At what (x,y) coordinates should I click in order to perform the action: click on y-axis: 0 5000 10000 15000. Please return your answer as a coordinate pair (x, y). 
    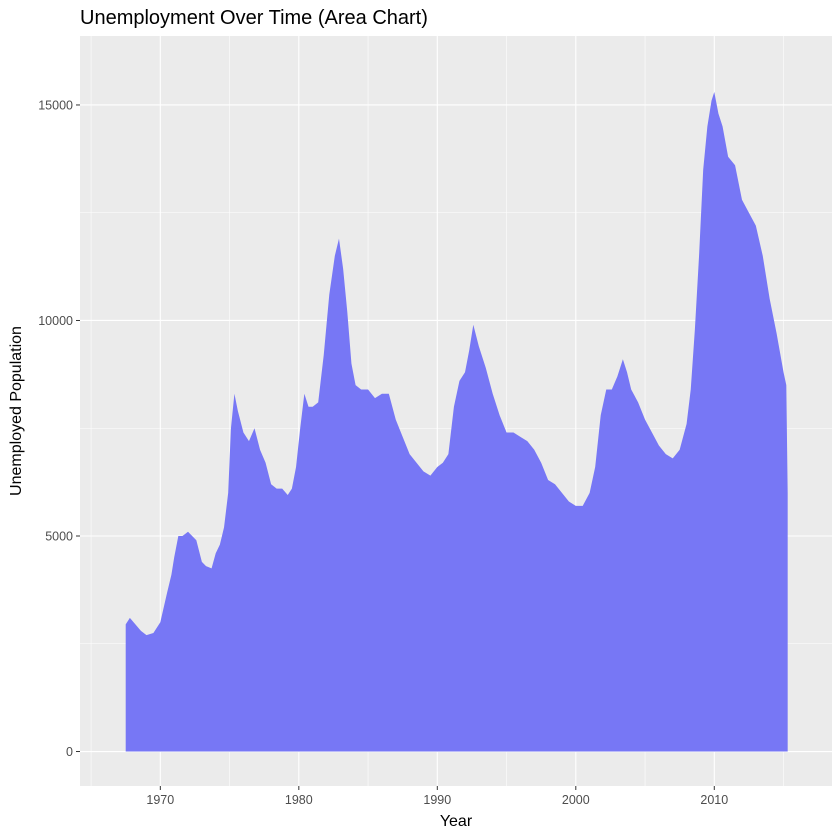
    Looking at the image, I should click on (59, 428).